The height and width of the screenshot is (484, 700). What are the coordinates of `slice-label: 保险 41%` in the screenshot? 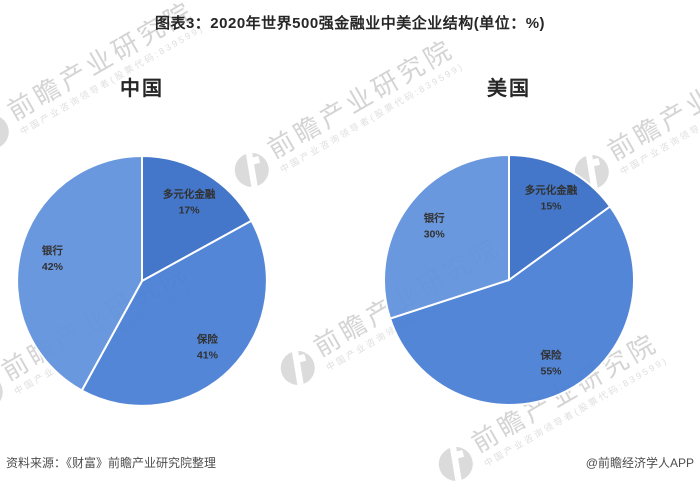 It's located at (207, 346).